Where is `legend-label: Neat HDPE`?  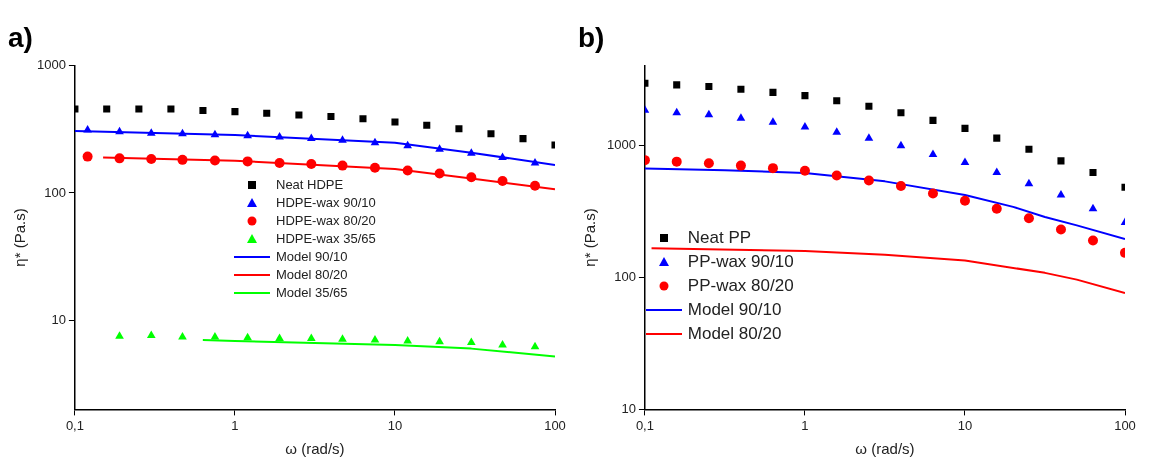
legend-label: Neat HDPE is located at coordinates (310, 185).